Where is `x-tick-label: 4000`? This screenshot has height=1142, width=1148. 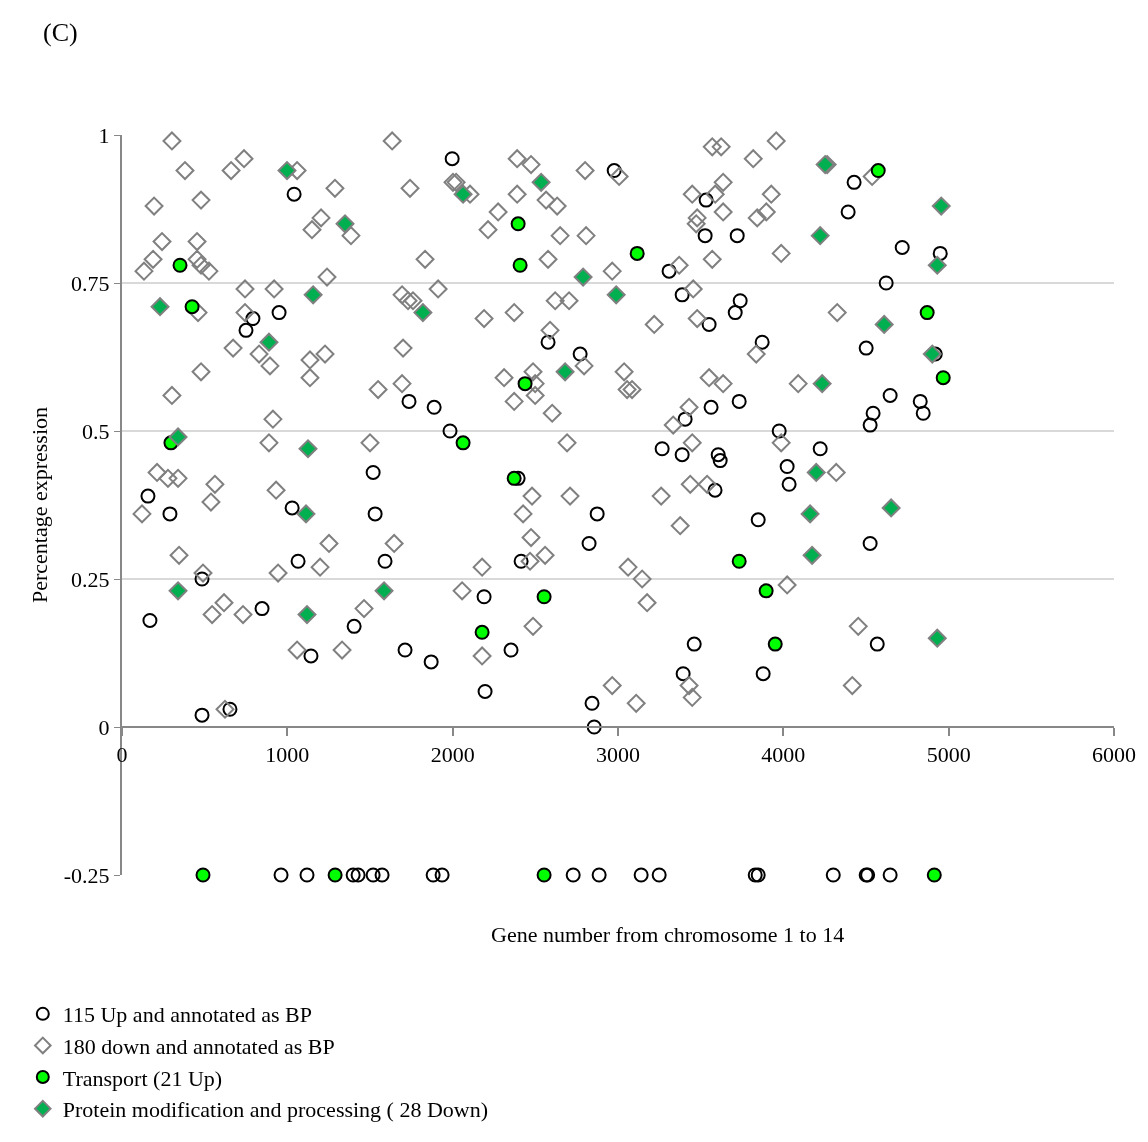 x-tick-label: 4000 is located at coordinates (783, 755).